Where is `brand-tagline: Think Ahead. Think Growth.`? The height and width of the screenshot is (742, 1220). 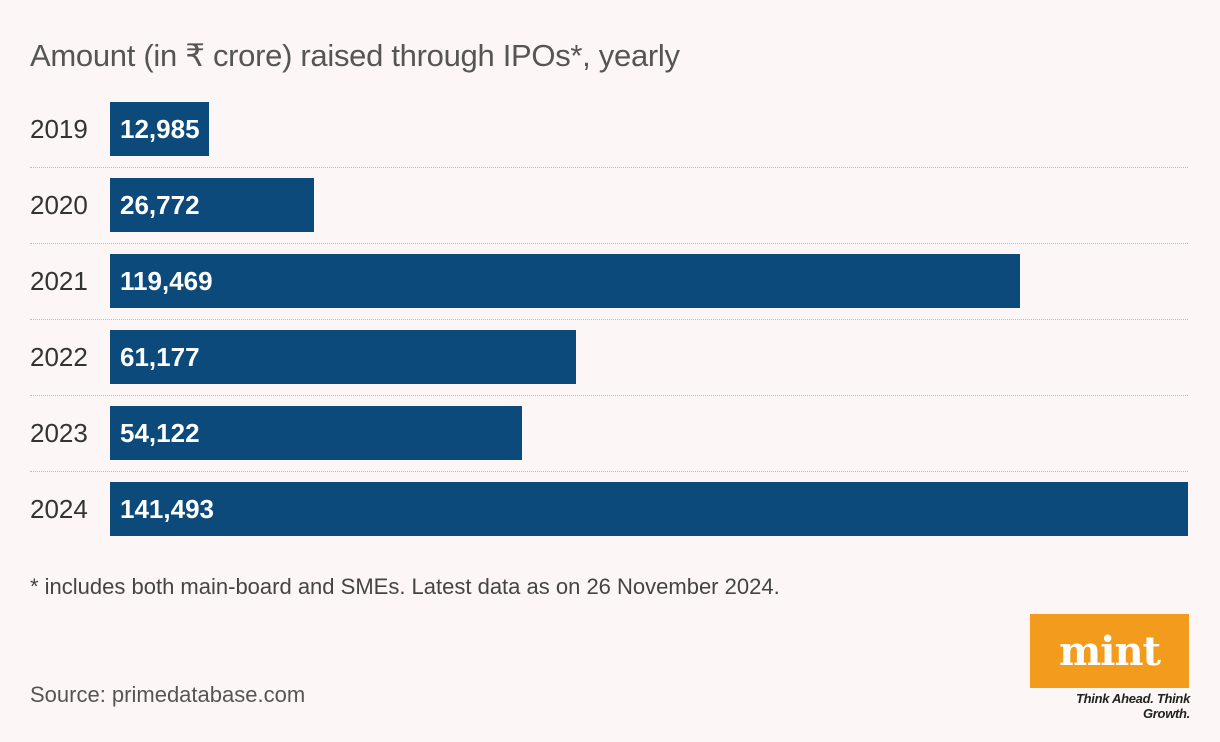
brand-tagline: Think Ahead. Think Growth. is located at coordinates (1132, 706).